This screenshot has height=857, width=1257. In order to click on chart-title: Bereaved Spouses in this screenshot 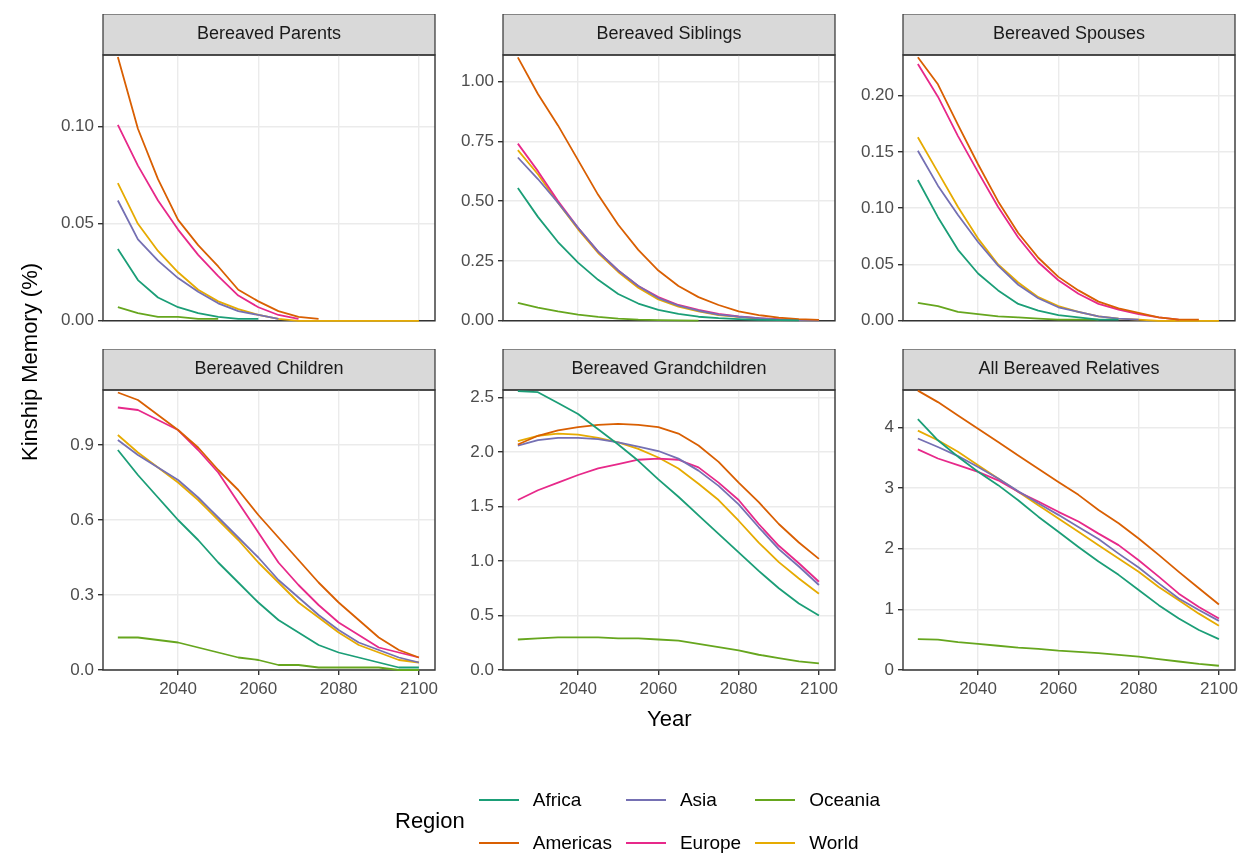, I will do `click(1069, 33)`.